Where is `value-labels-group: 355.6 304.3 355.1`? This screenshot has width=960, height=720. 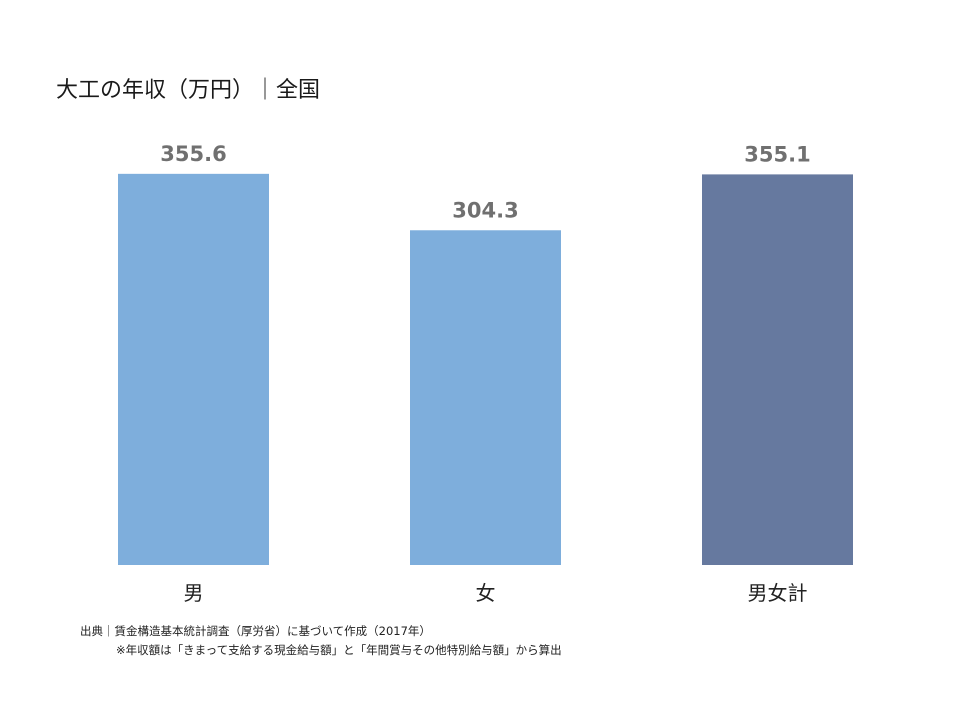 value-labels-group: 355.6 304.3 355.1 is located at coordinates (485, 182).